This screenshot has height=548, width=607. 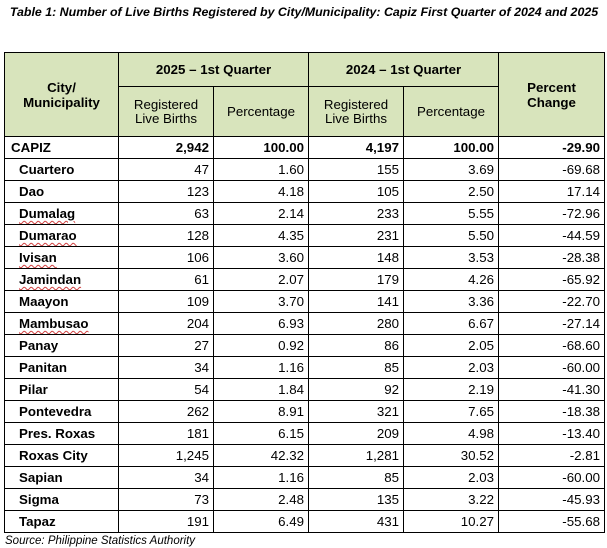 What do you see at coordinates (451, 345) in the screenshot?
I see `pct-2024: 2.05` at bounding box center [451, 345].